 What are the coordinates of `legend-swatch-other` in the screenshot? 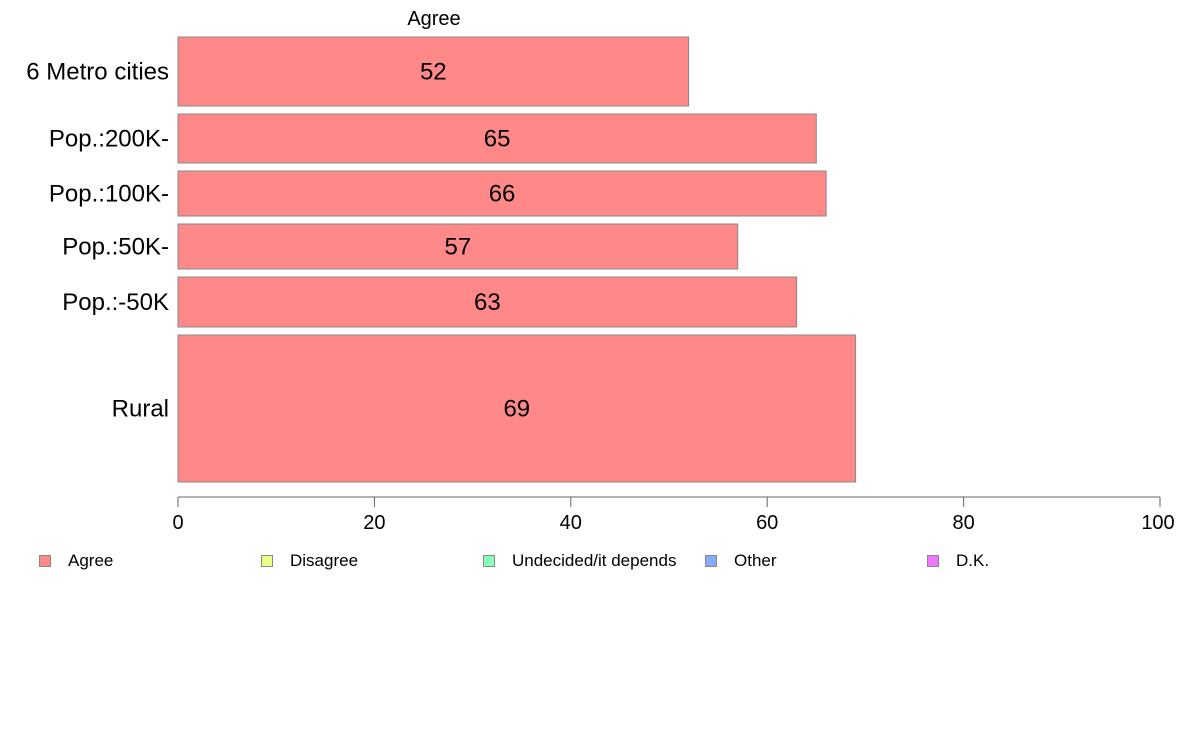 It's located at (711, 561).